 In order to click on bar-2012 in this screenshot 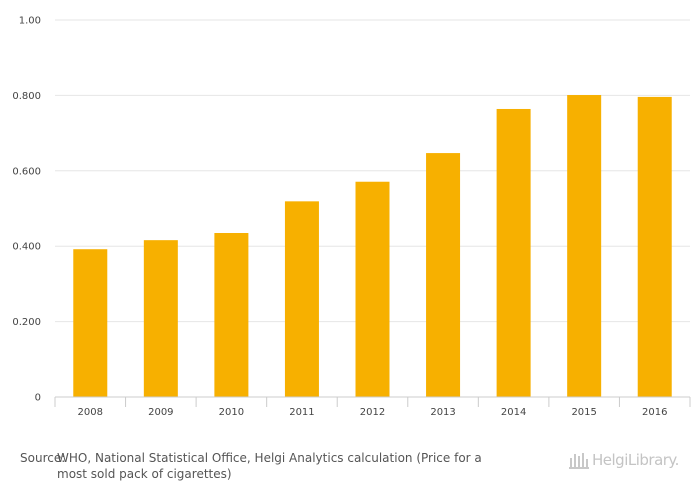, I will do `click(372, 289)`.